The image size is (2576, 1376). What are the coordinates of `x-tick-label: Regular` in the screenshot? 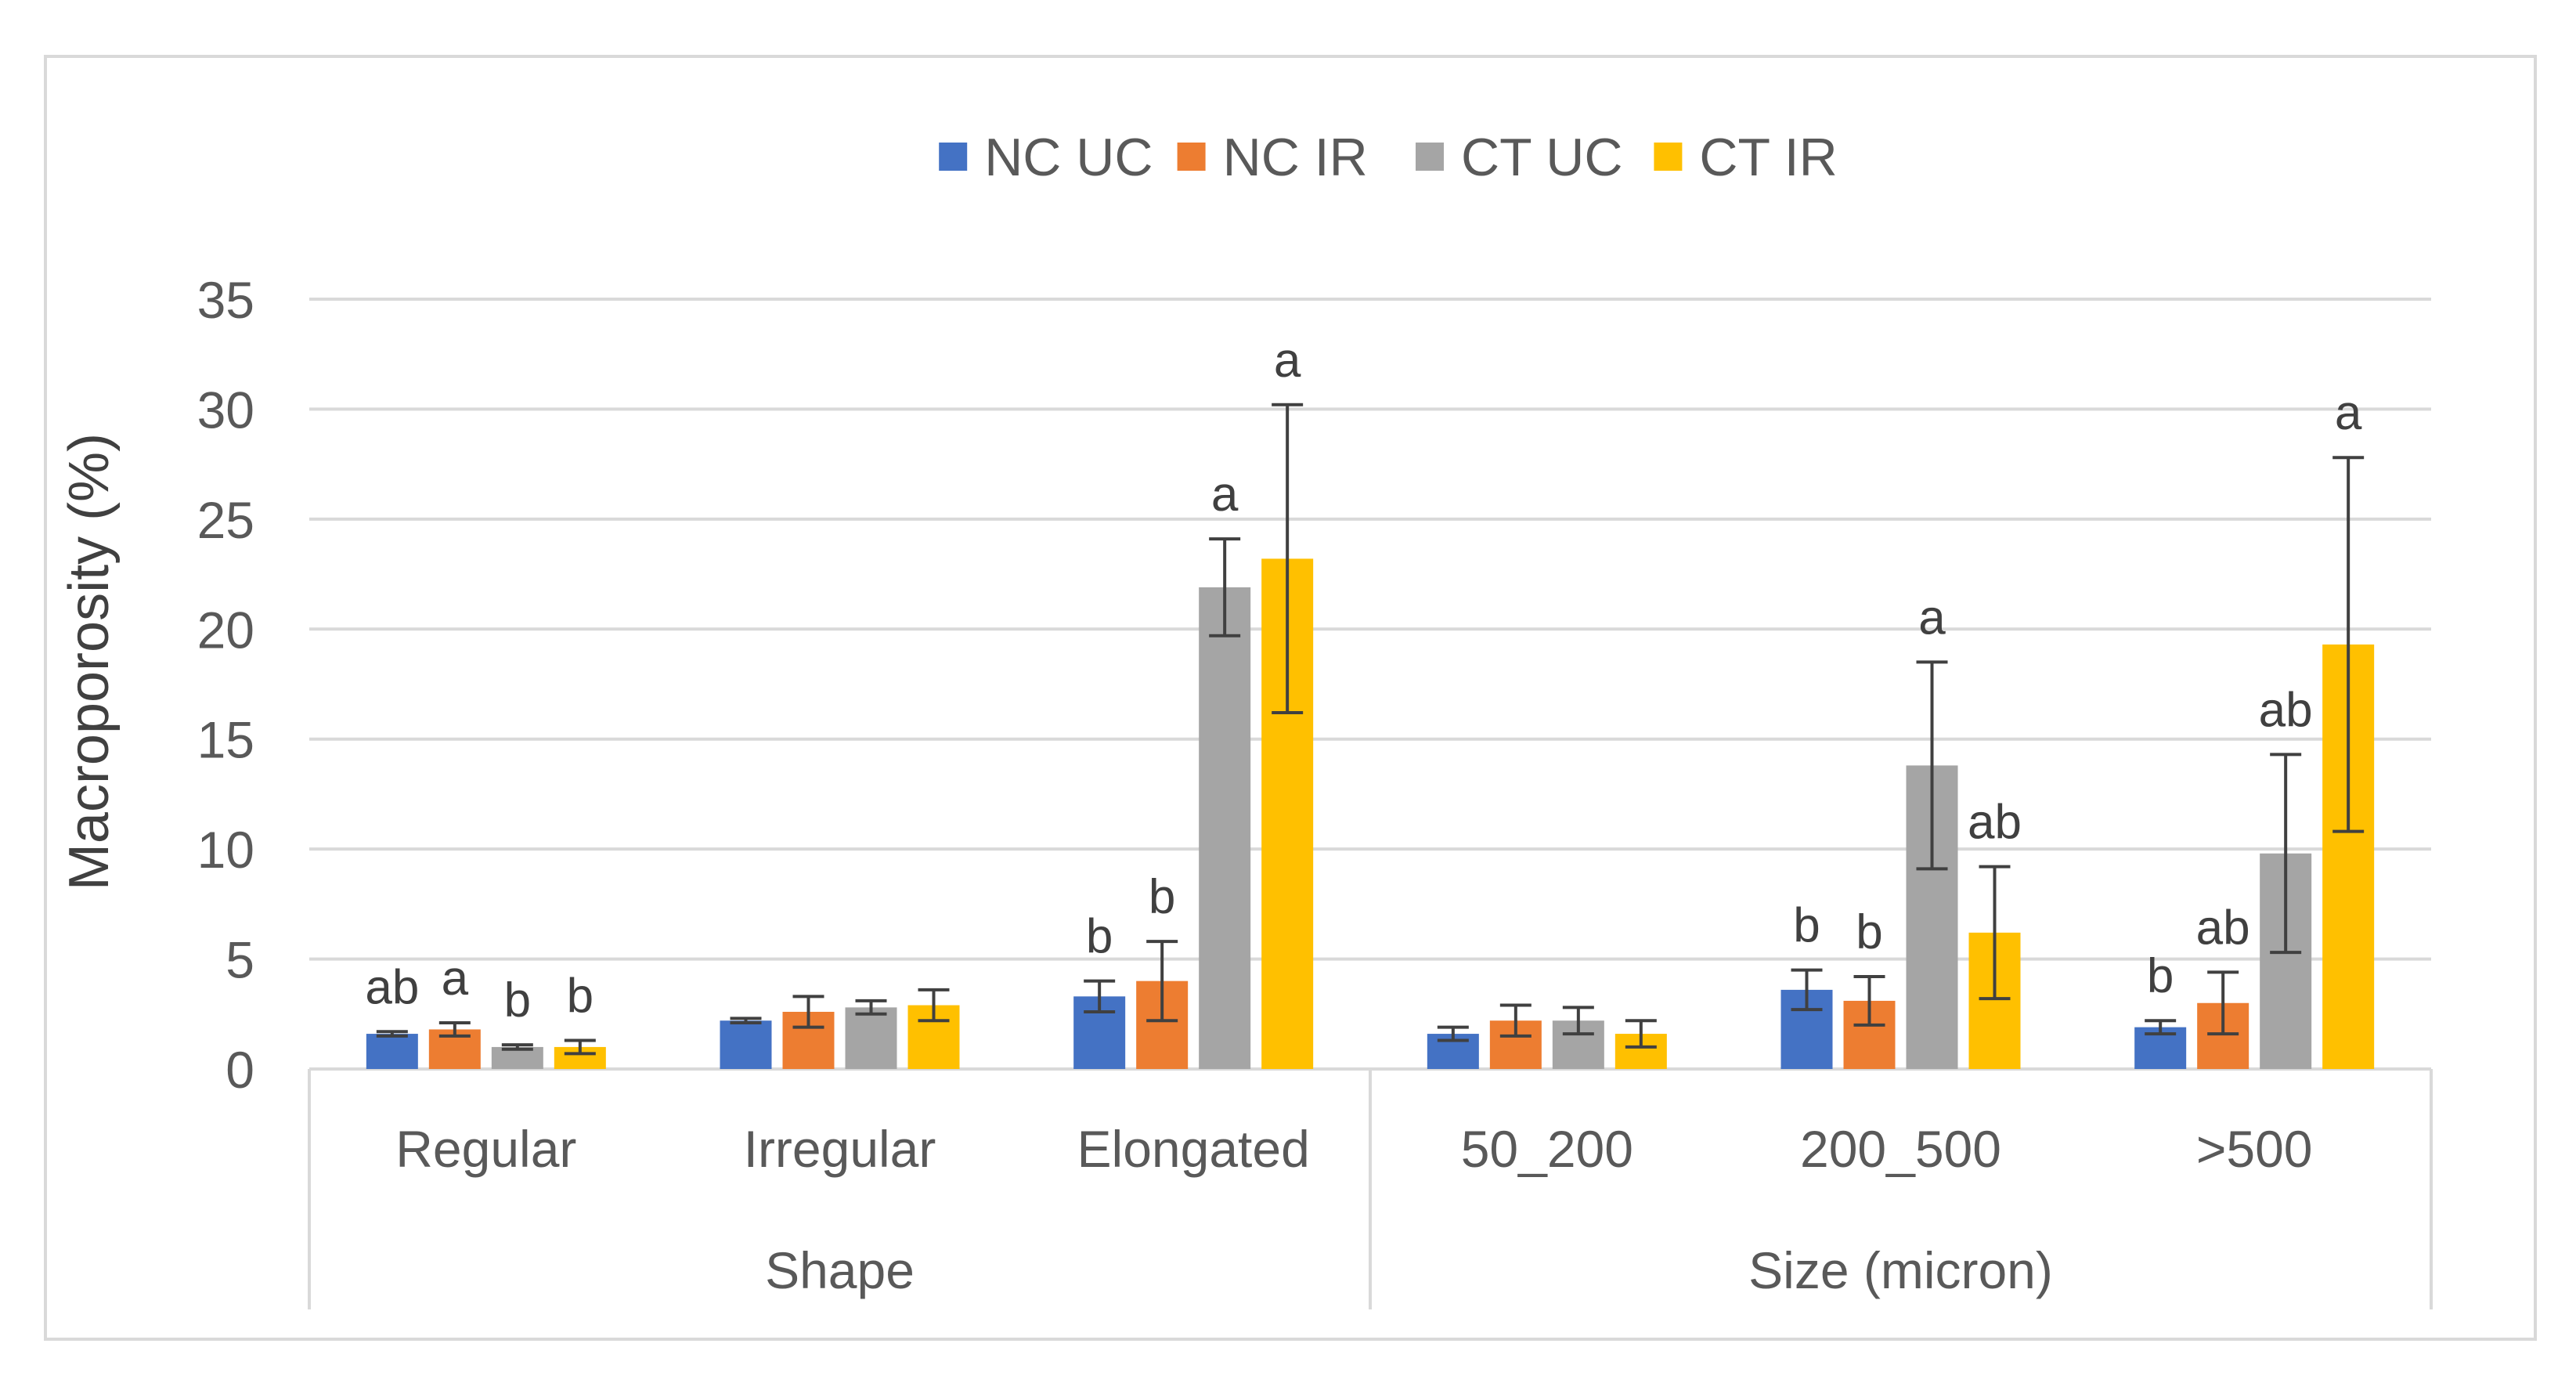 It's located at (486, 1149).